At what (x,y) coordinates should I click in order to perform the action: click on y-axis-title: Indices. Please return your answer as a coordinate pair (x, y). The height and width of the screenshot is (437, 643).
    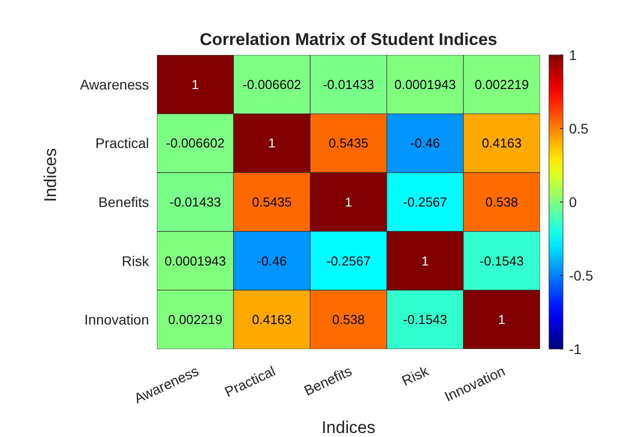
    Looking at the image, I should click on (50, 175).